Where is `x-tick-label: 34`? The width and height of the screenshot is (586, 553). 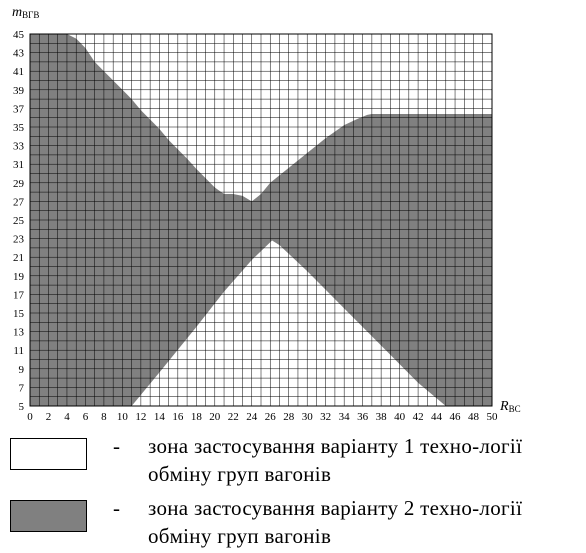 x-tick-label: 34 is located at coordinates (345, 415).